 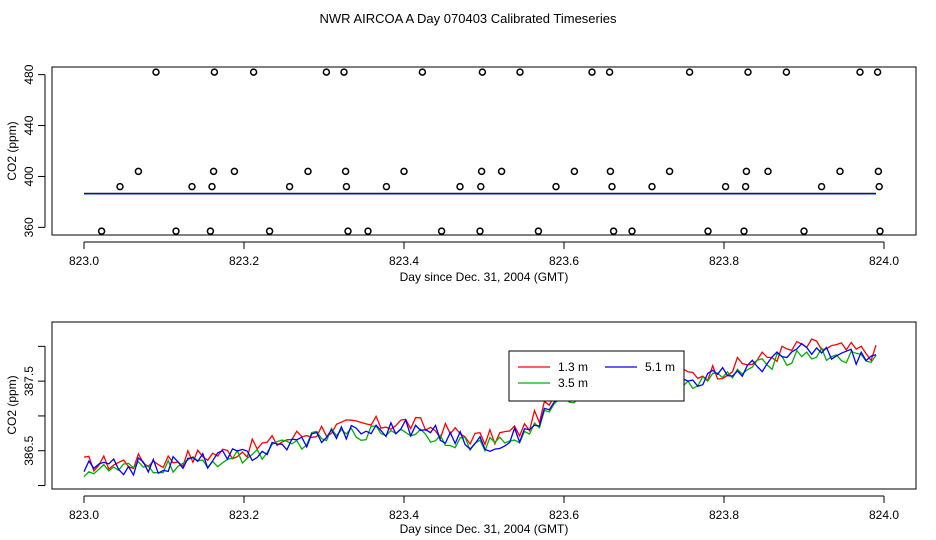 I want to click on top-x-tick-label: 823.2, so click(x=244, y=261).